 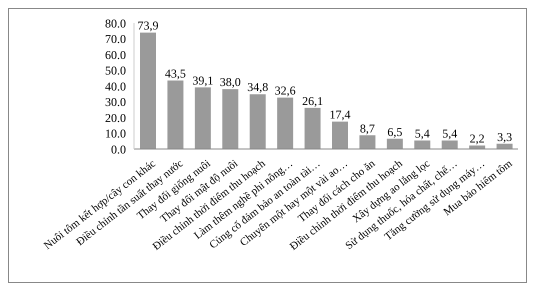 What do you see at coordinates (340, 115) in the screenshot?
I see `data-label: 17,4` at bounding box center [340, 115].